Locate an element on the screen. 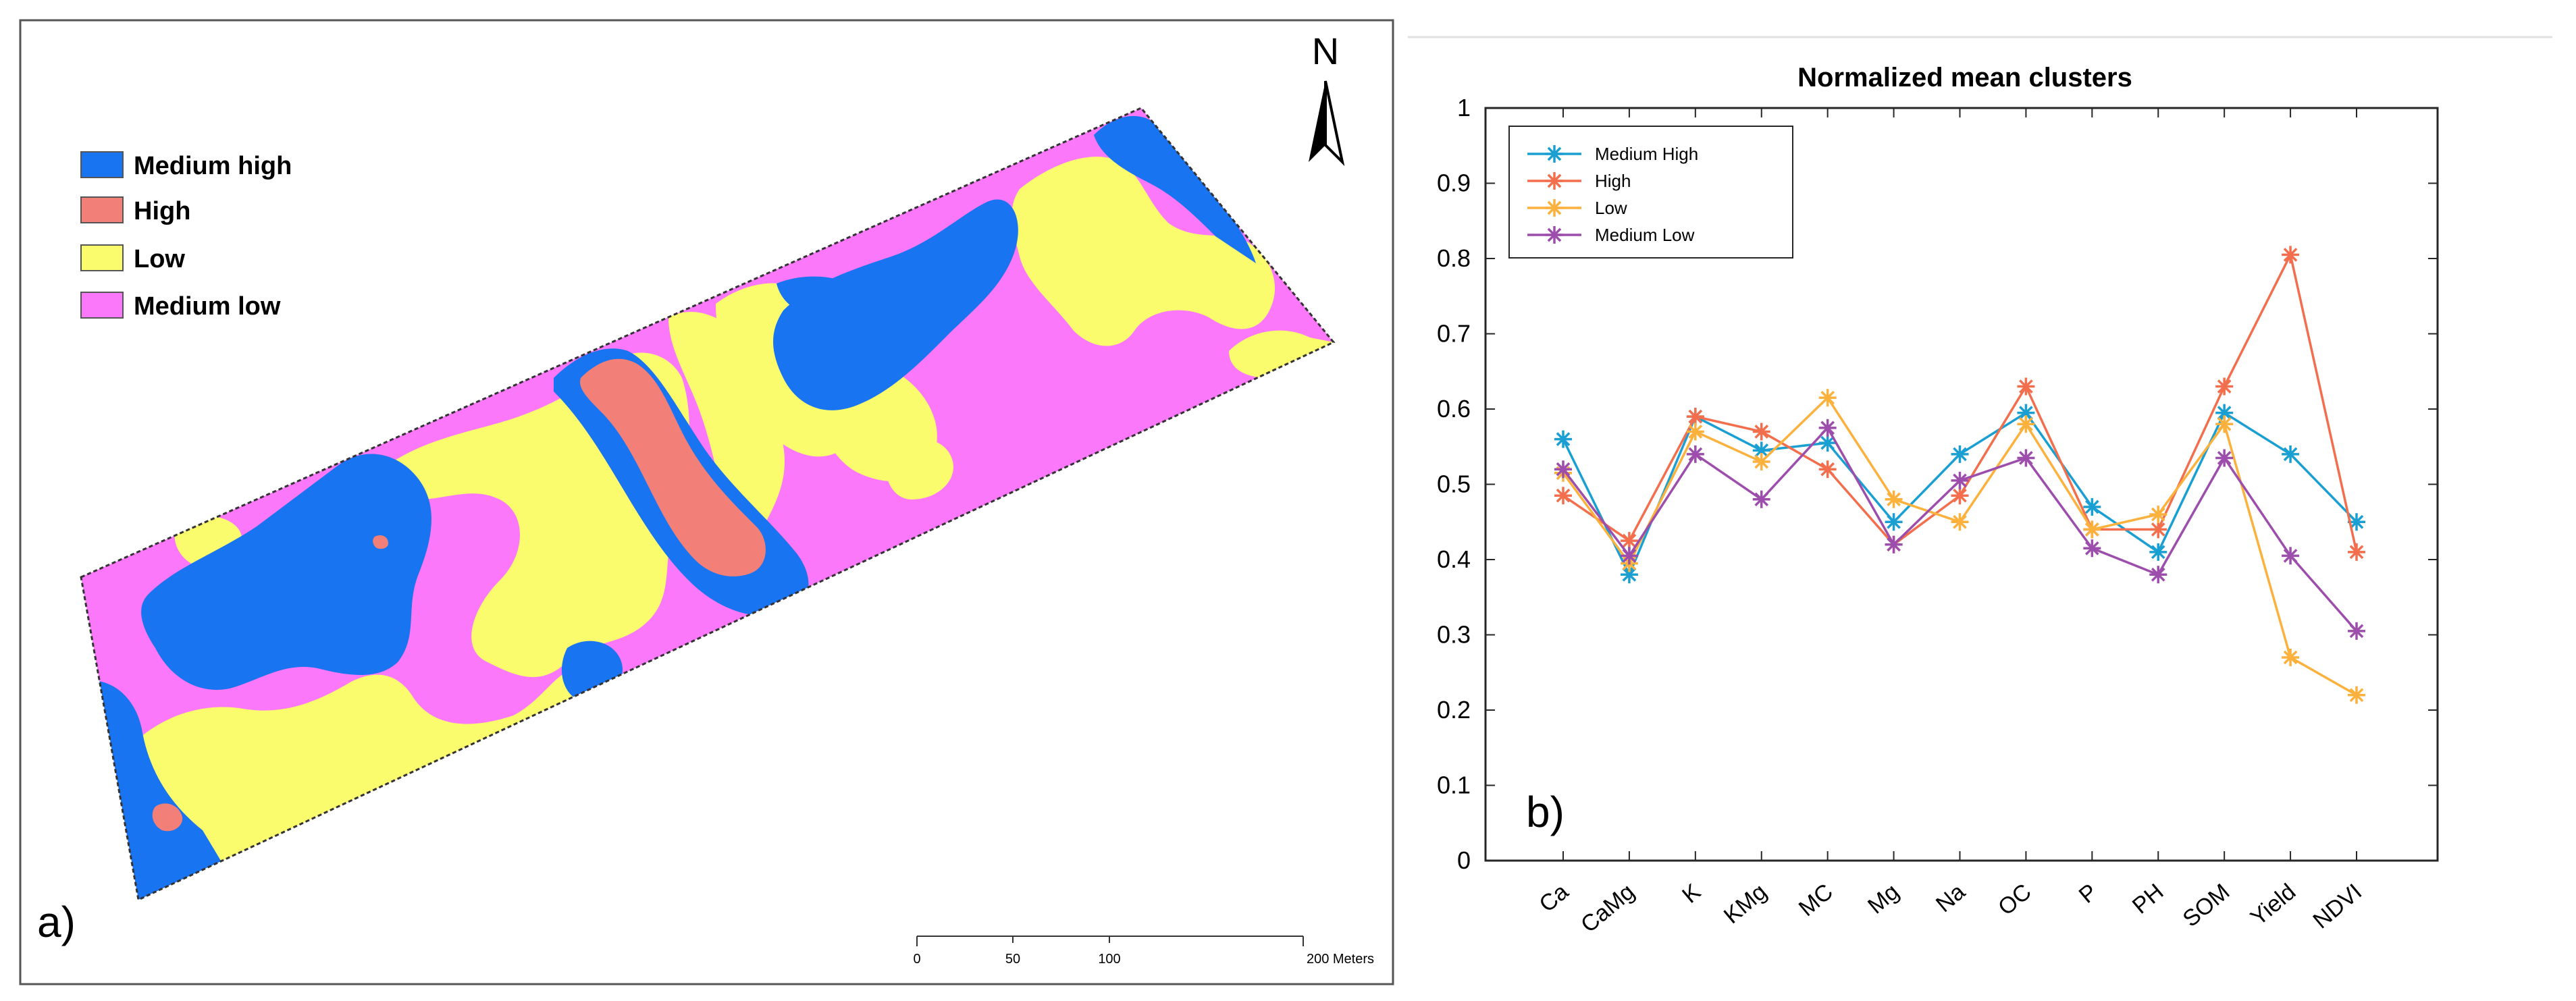 The height and width of the screenshot is (1001, 2576). zone-low-southwest is located at coordinates (365, 783).